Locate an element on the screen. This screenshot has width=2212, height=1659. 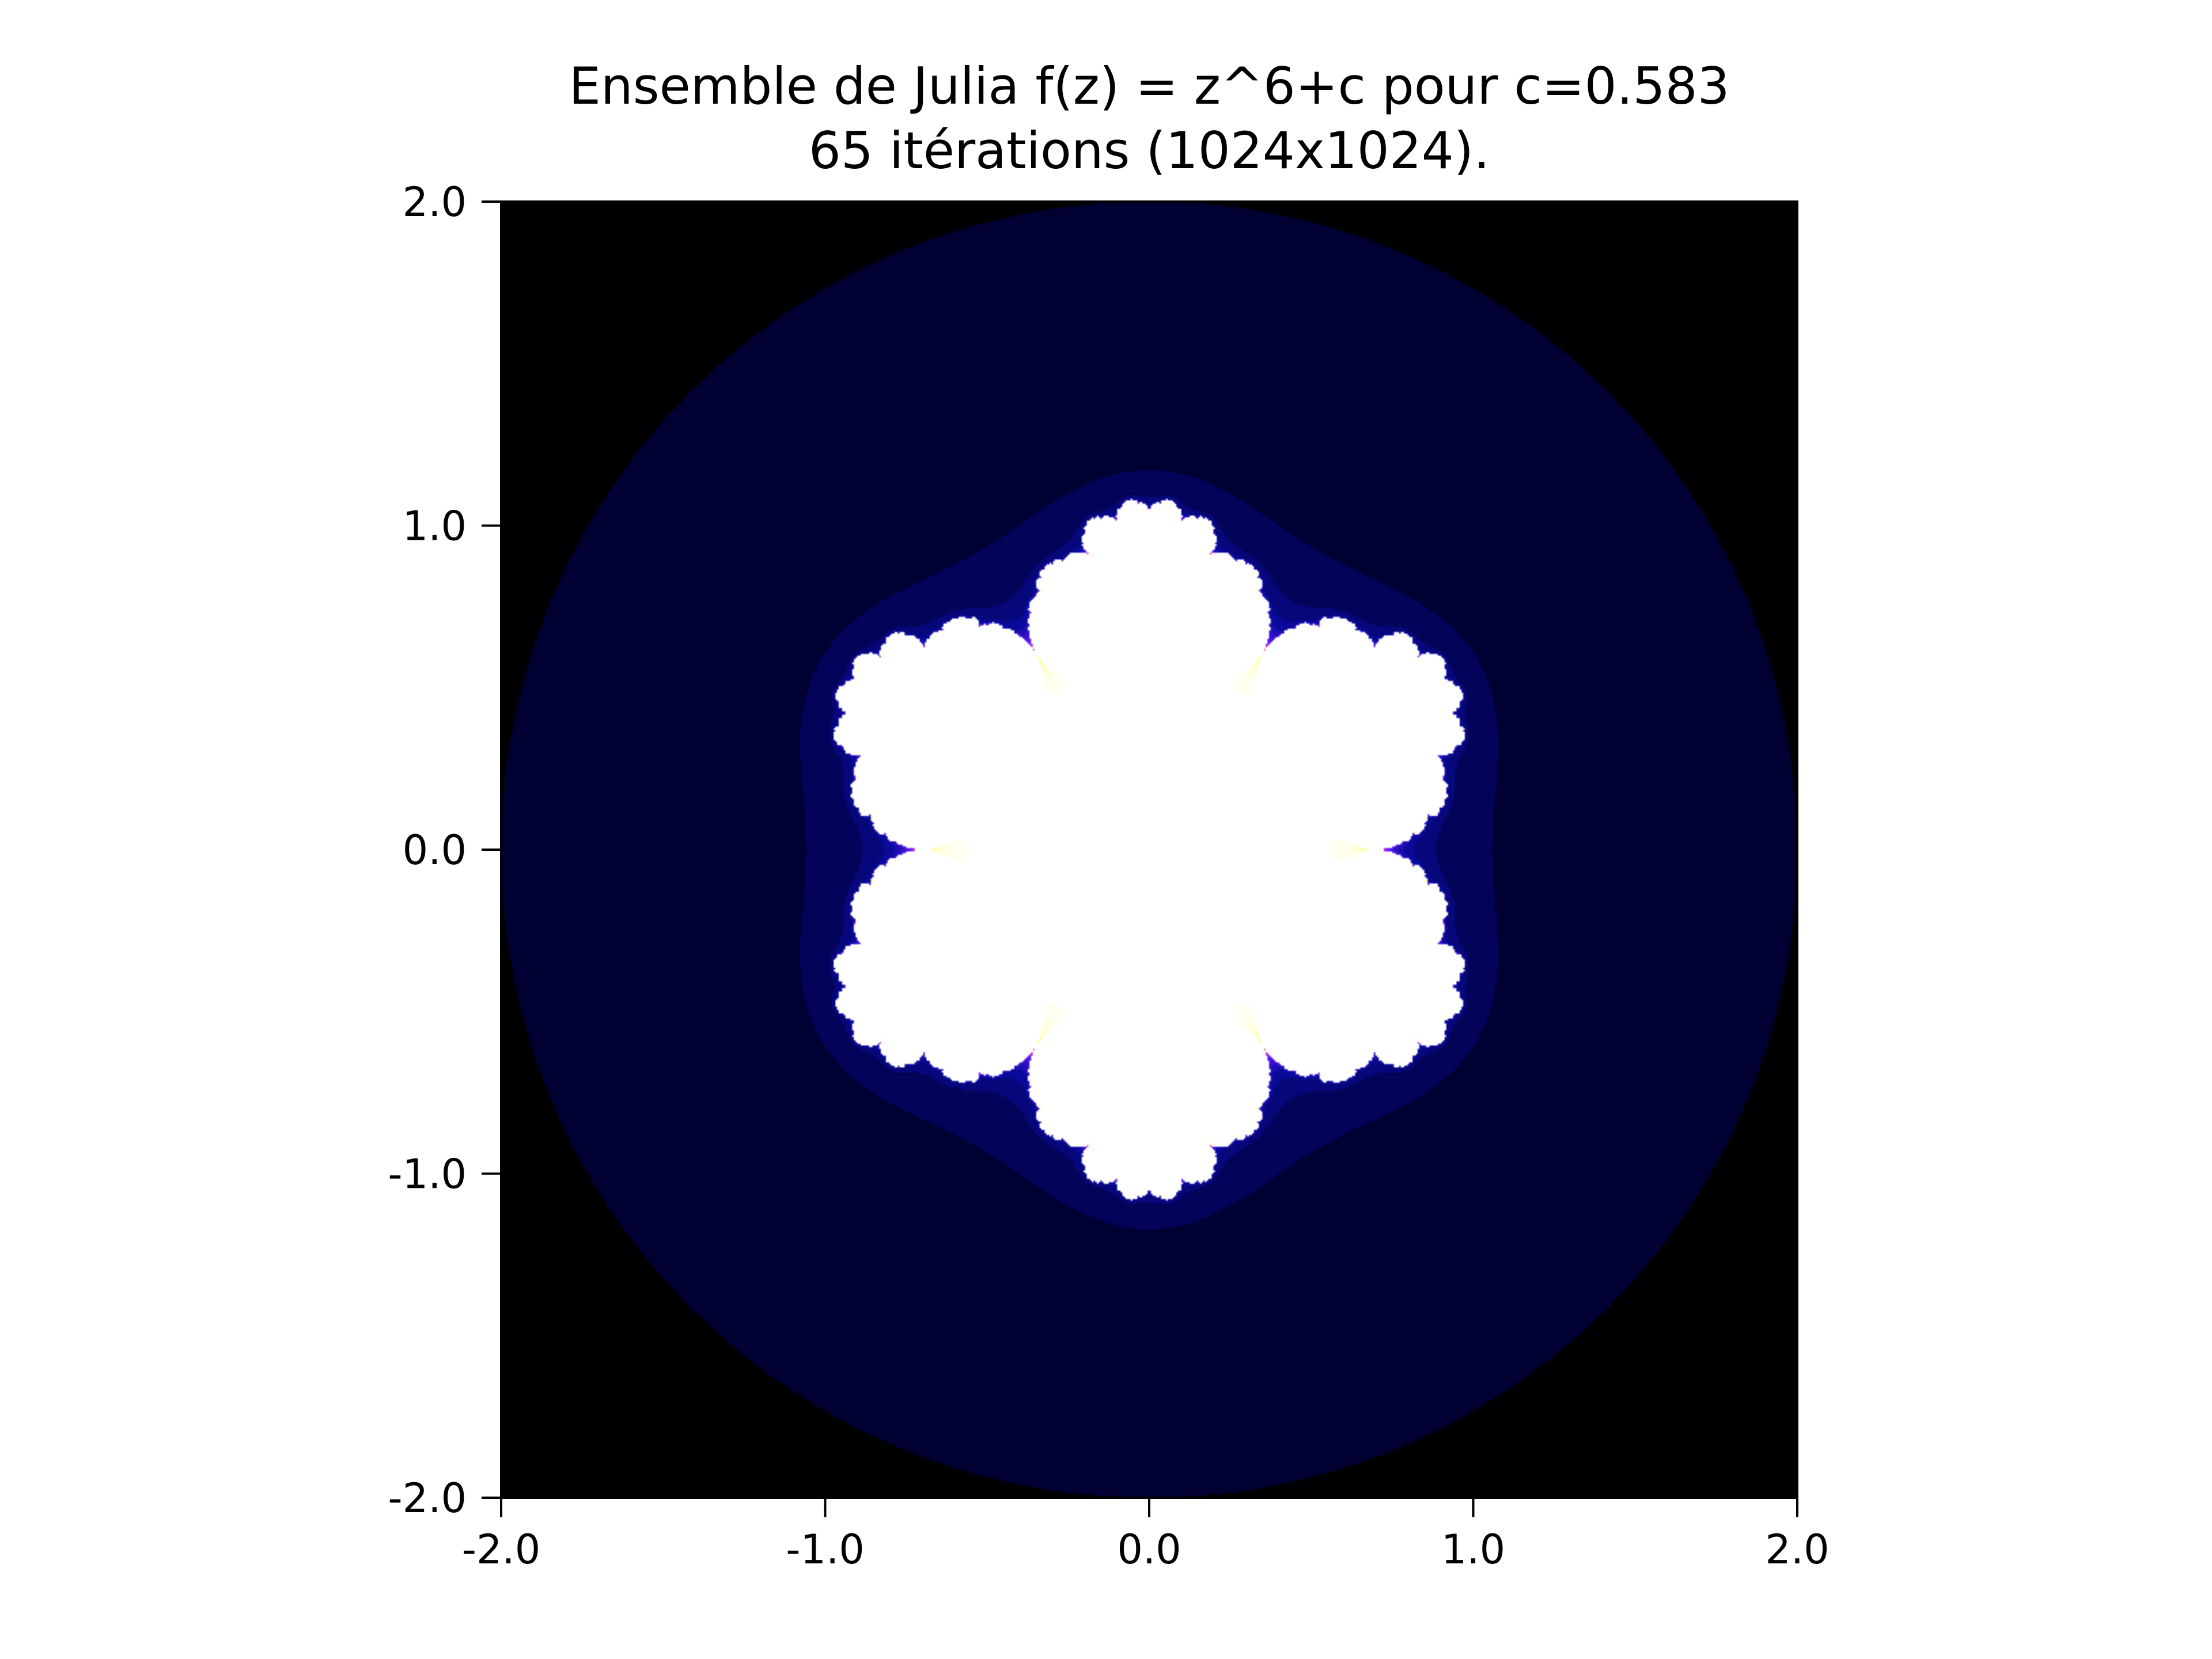
y-axis: 2.0 1.0 0.0 -1.0 -2.0 is located at coordinates (444, 850).